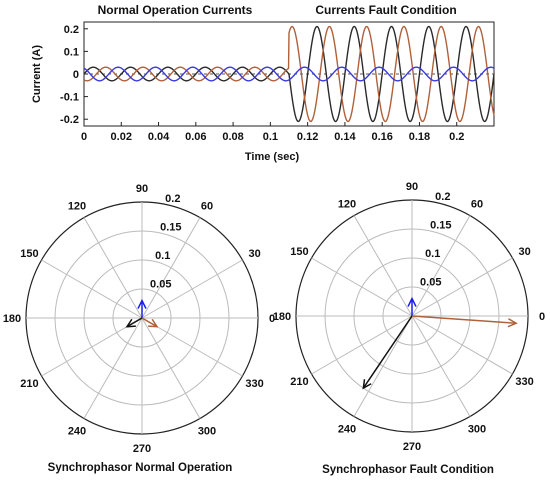 This screenshot has width=550, height=482. What do you see at coordinates (71, 30) in the screenshot?
I see `y-tick-label: 0.2` at bounding box center [71, 30].